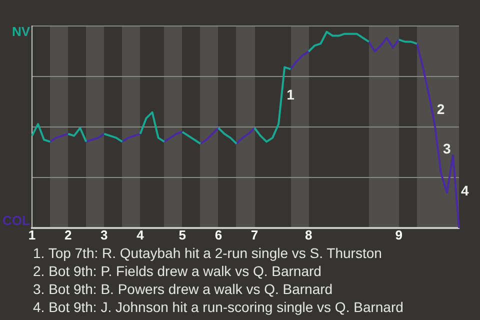  I want to click on text: 3. Bot 9th: B. Powers drew a walk vs Q. Barnard, so click(183, 289).